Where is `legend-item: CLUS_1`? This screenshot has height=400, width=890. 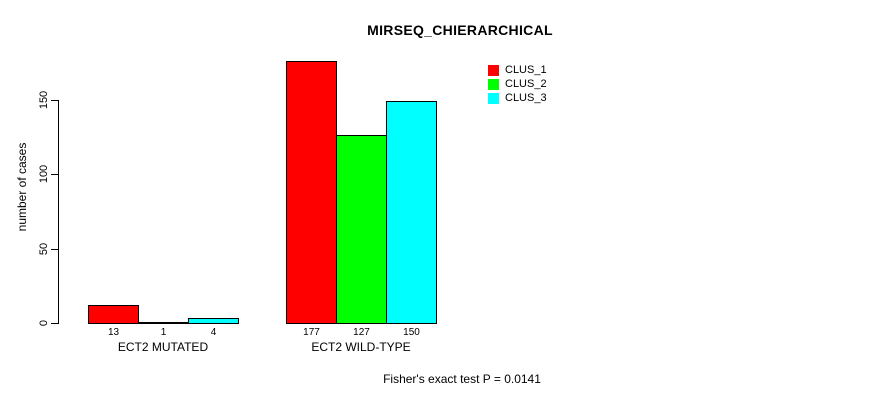
legend-item: CLUS_1 is located at coordinates (517, 70).